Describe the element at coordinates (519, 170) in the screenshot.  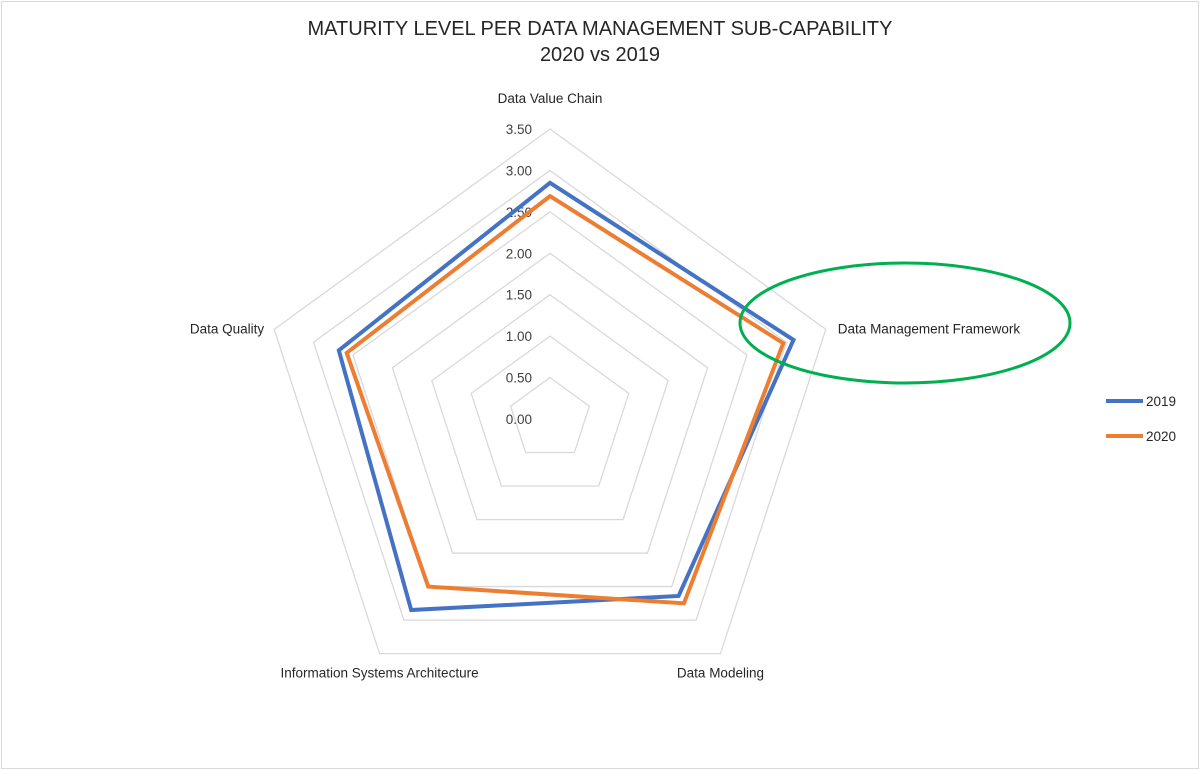
I see `tick-label: 3.00` at that location.